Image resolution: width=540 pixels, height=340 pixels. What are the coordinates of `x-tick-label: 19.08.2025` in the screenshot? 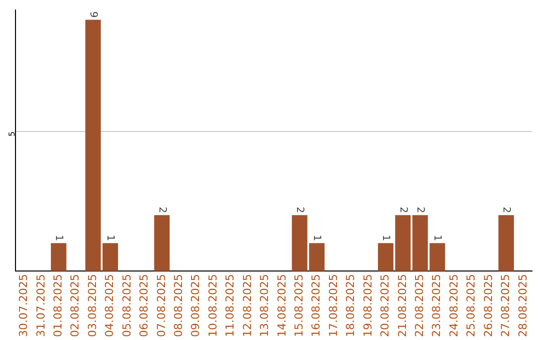 It's located at (367, 306).